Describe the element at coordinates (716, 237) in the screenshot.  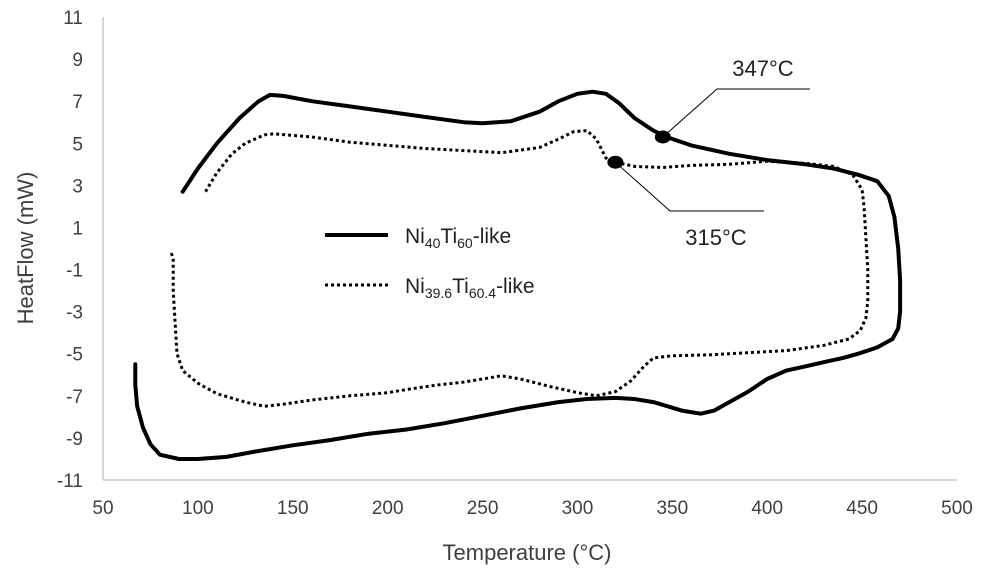
I see `annotation-label-315: 315°C` at that location.